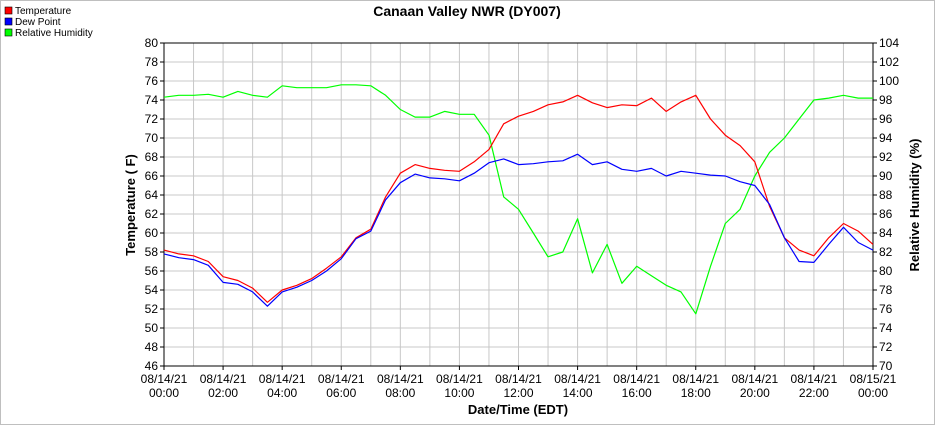 The width and height of the screenshot is (935, 425). What do you see at coordinates (152, 176) in the screenshot?
I see `y-tick-label: 66` at bounding box center [152, 176].